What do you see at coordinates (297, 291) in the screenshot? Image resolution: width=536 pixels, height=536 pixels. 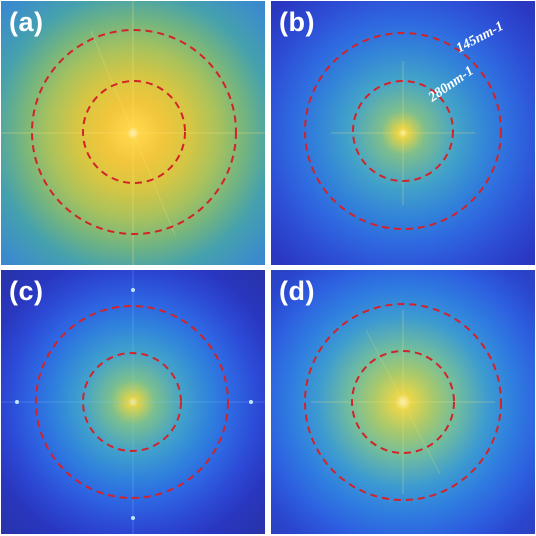 I see `panel-label-d: (d)` at bounding box center [297, 291].